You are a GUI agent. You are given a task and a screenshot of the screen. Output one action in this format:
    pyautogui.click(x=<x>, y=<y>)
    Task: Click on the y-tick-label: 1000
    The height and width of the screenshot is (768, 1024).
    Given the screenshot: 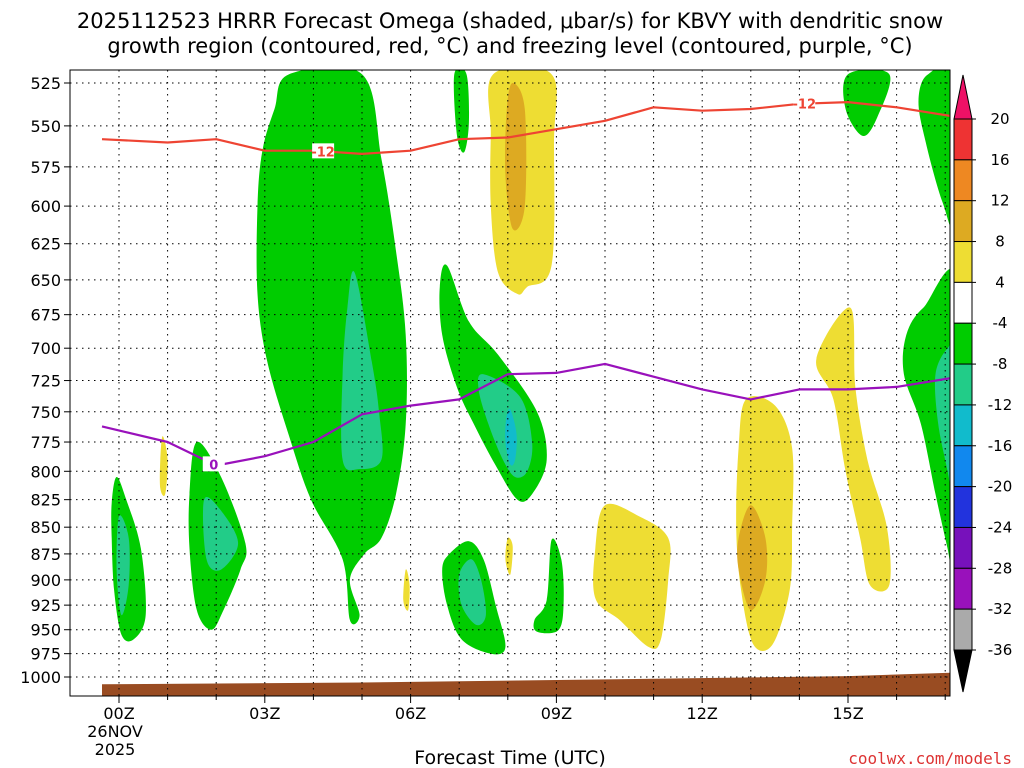 What is the action you would take?
    pyautogui.click(x=40, y=677)
    